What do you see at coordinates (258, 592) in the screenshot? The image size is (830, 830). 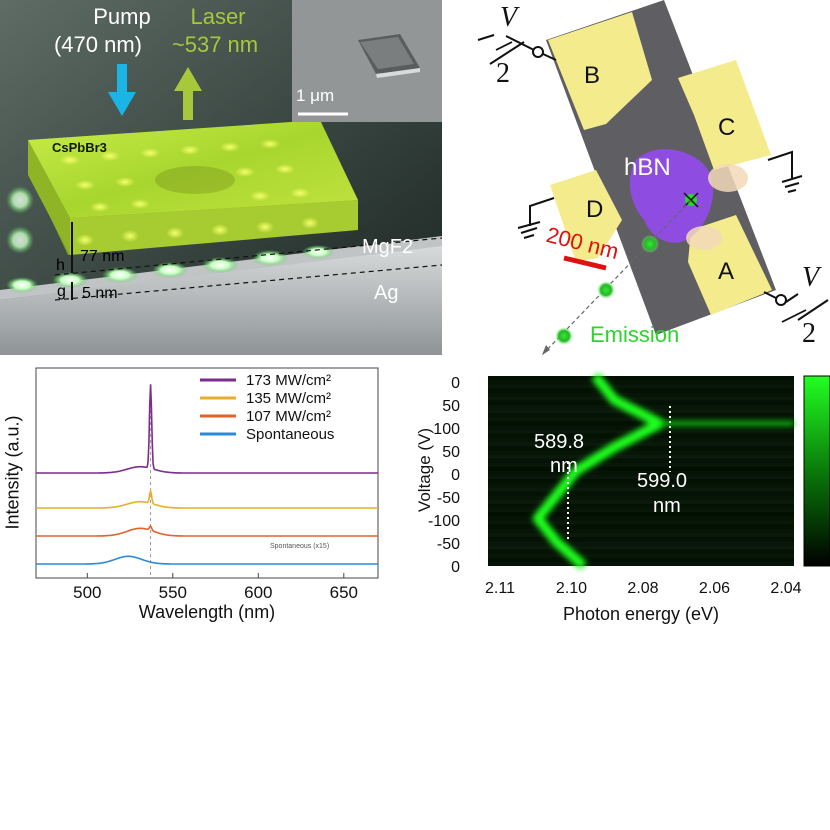 I see `x-tick-label: 600` at bounding box center [258, 592].